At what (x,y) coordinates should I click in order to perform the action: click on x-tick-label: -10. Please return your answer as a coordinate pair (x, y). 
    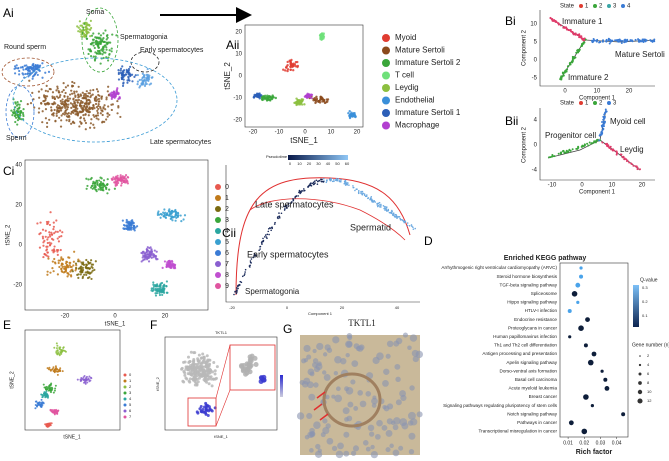
    Looking at the image, I should click on (279, 133).